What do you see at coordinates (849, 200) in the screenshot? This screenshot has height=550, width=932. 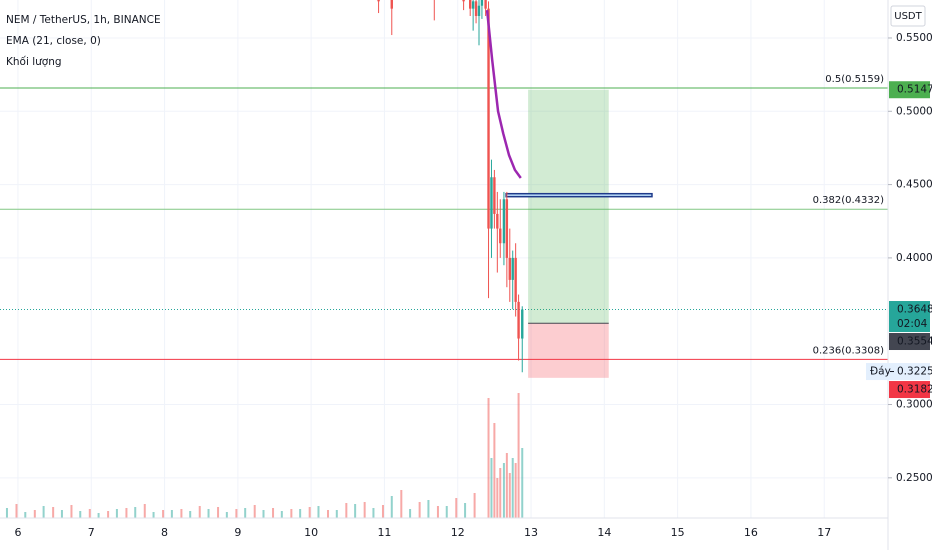 I see `fib-label: 0.382(0.4332)` at bounding box center [849, 200].